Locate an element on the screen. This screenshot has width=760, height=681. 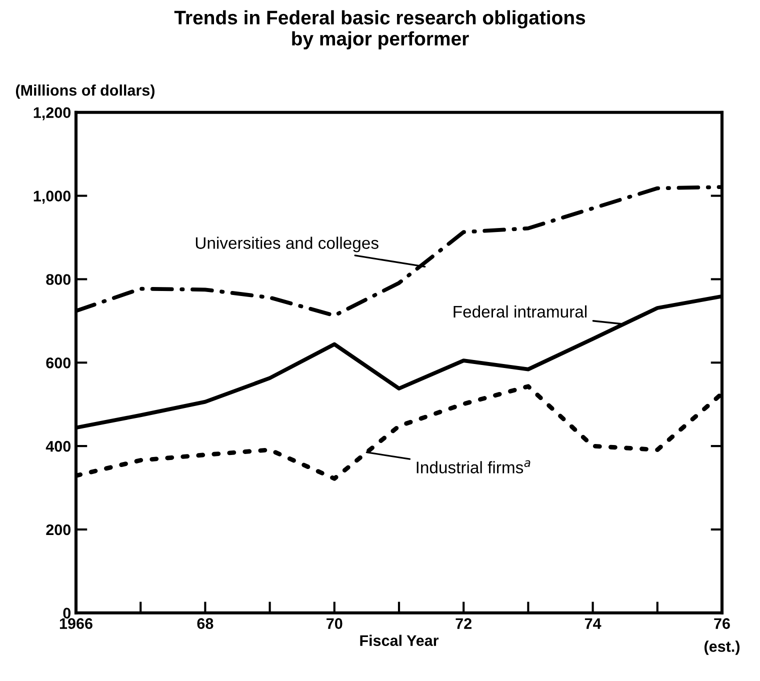
annotation: Universities and colleges is located at coordinates (287, 244).